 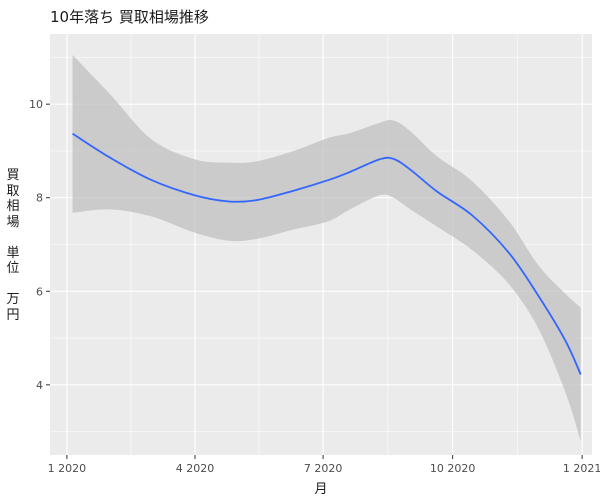 What do you see at coordinates (39, 198) in the screenshot?
I see `y-tick-label: 8` at bounding box center [39, 198].